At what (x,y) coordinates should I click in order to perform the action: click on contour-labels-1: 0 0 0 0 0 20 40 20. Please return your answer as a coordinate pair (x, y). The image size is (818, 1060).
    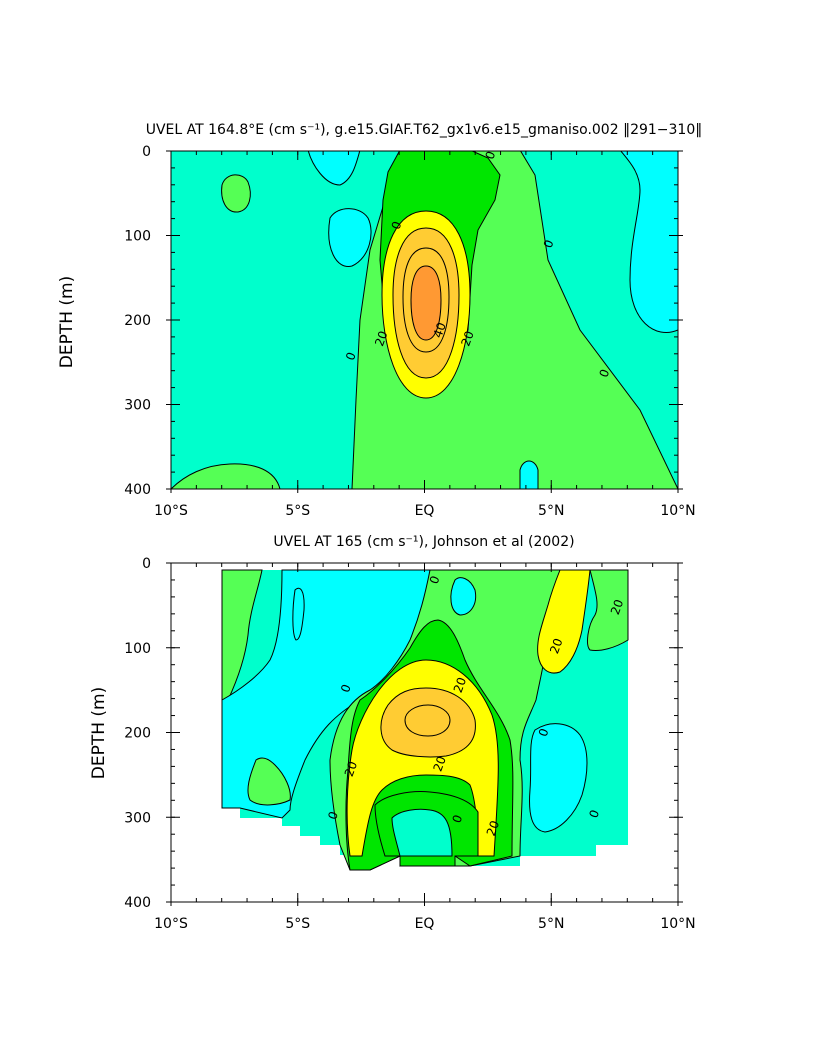
    Looking at the image, I should click on (477, 264).